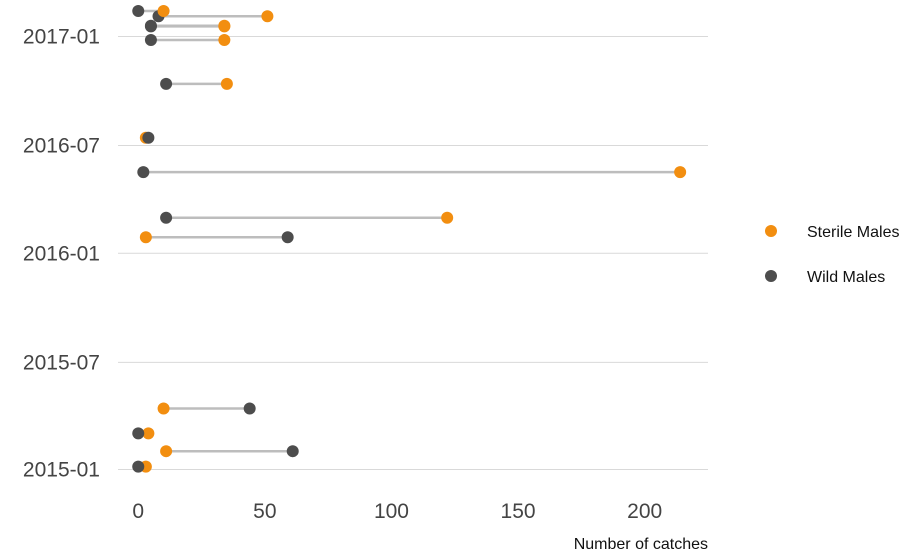 The image size is (920, 556). I want to click on x-axis-title: Number of catches, so click(641, 544).